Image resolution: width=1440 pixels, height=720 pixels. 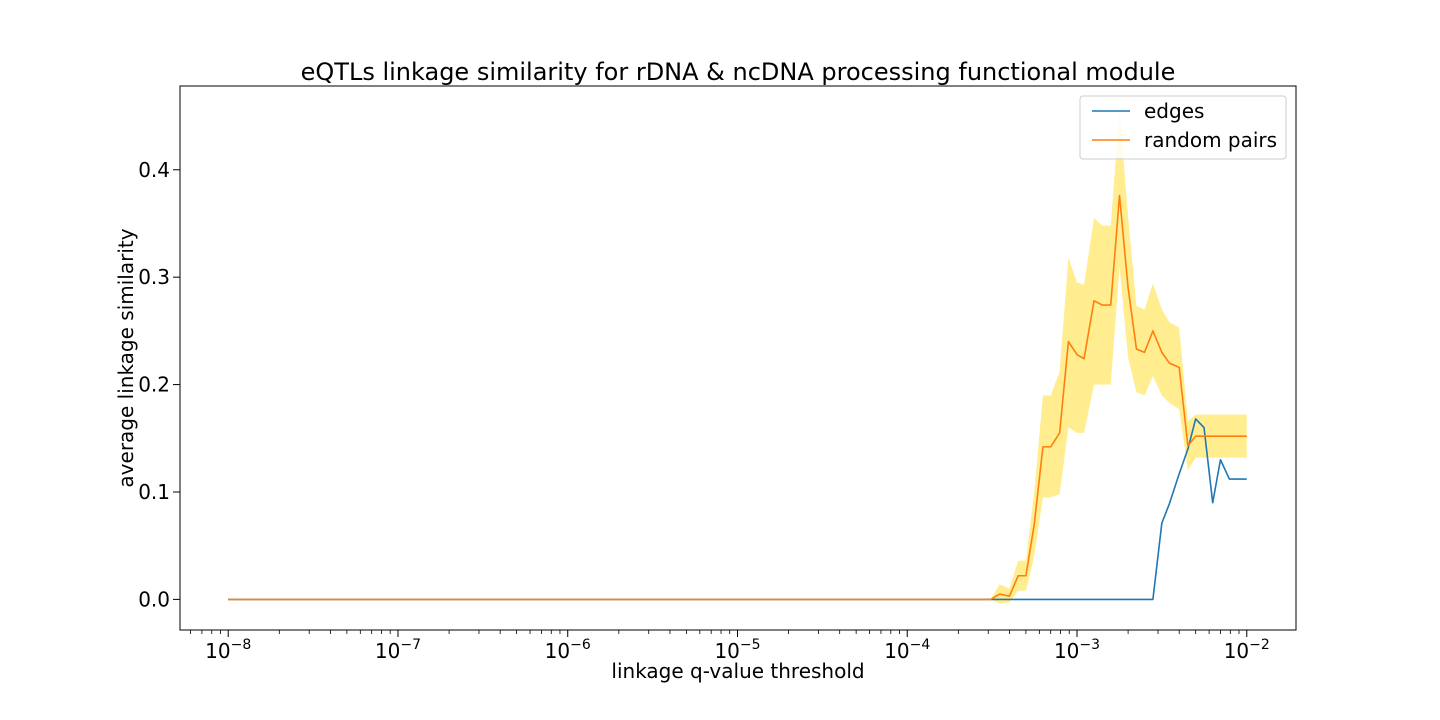 I want to click on x-axis: 10⁻⁸ 10⁻⁷ 10⁻⁶ 10⁻⁵ 10⁻⁴ 10⁻³ 10⁻², so click(x=730, y=646).